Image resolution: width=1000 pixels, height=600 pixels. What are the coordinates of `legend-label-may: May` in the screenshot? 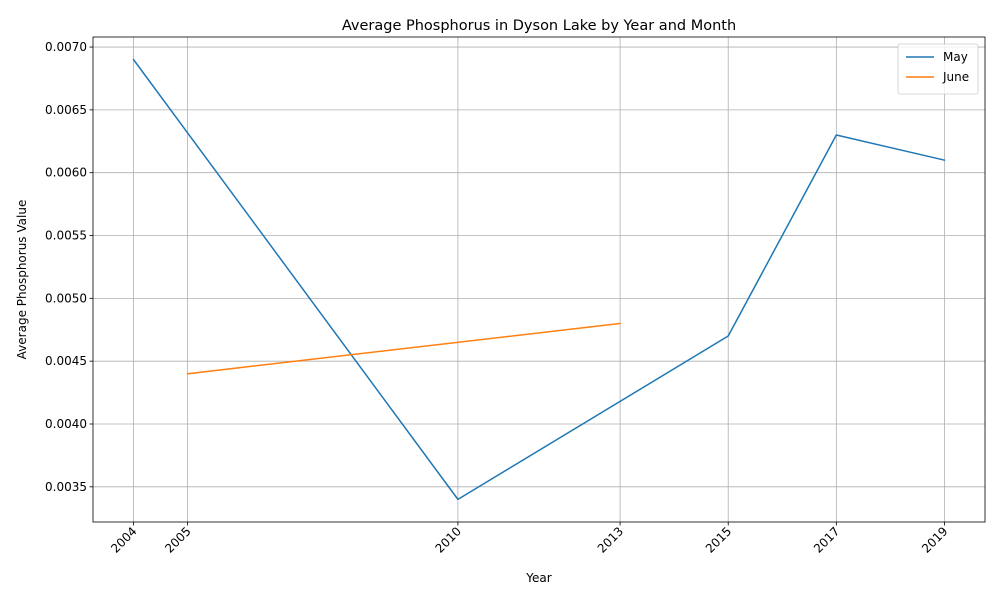 It's located at (955, 57).